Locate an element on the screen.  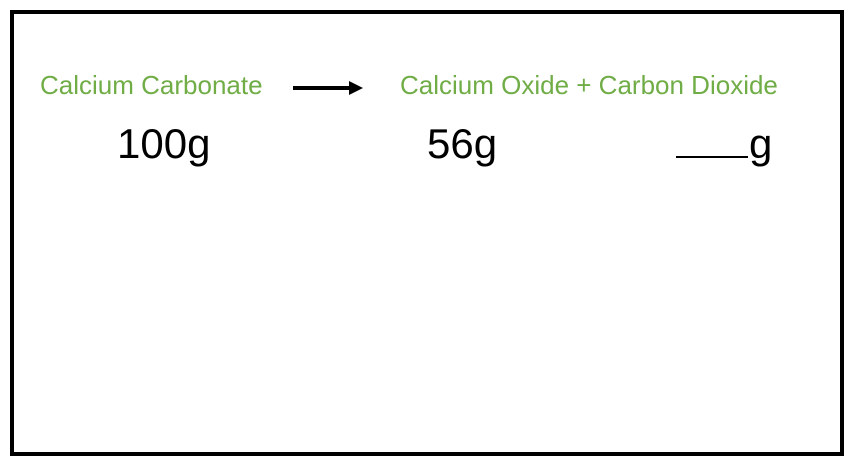
reactant-label: Calcium Carbonate is located at coordinates (151, 85).